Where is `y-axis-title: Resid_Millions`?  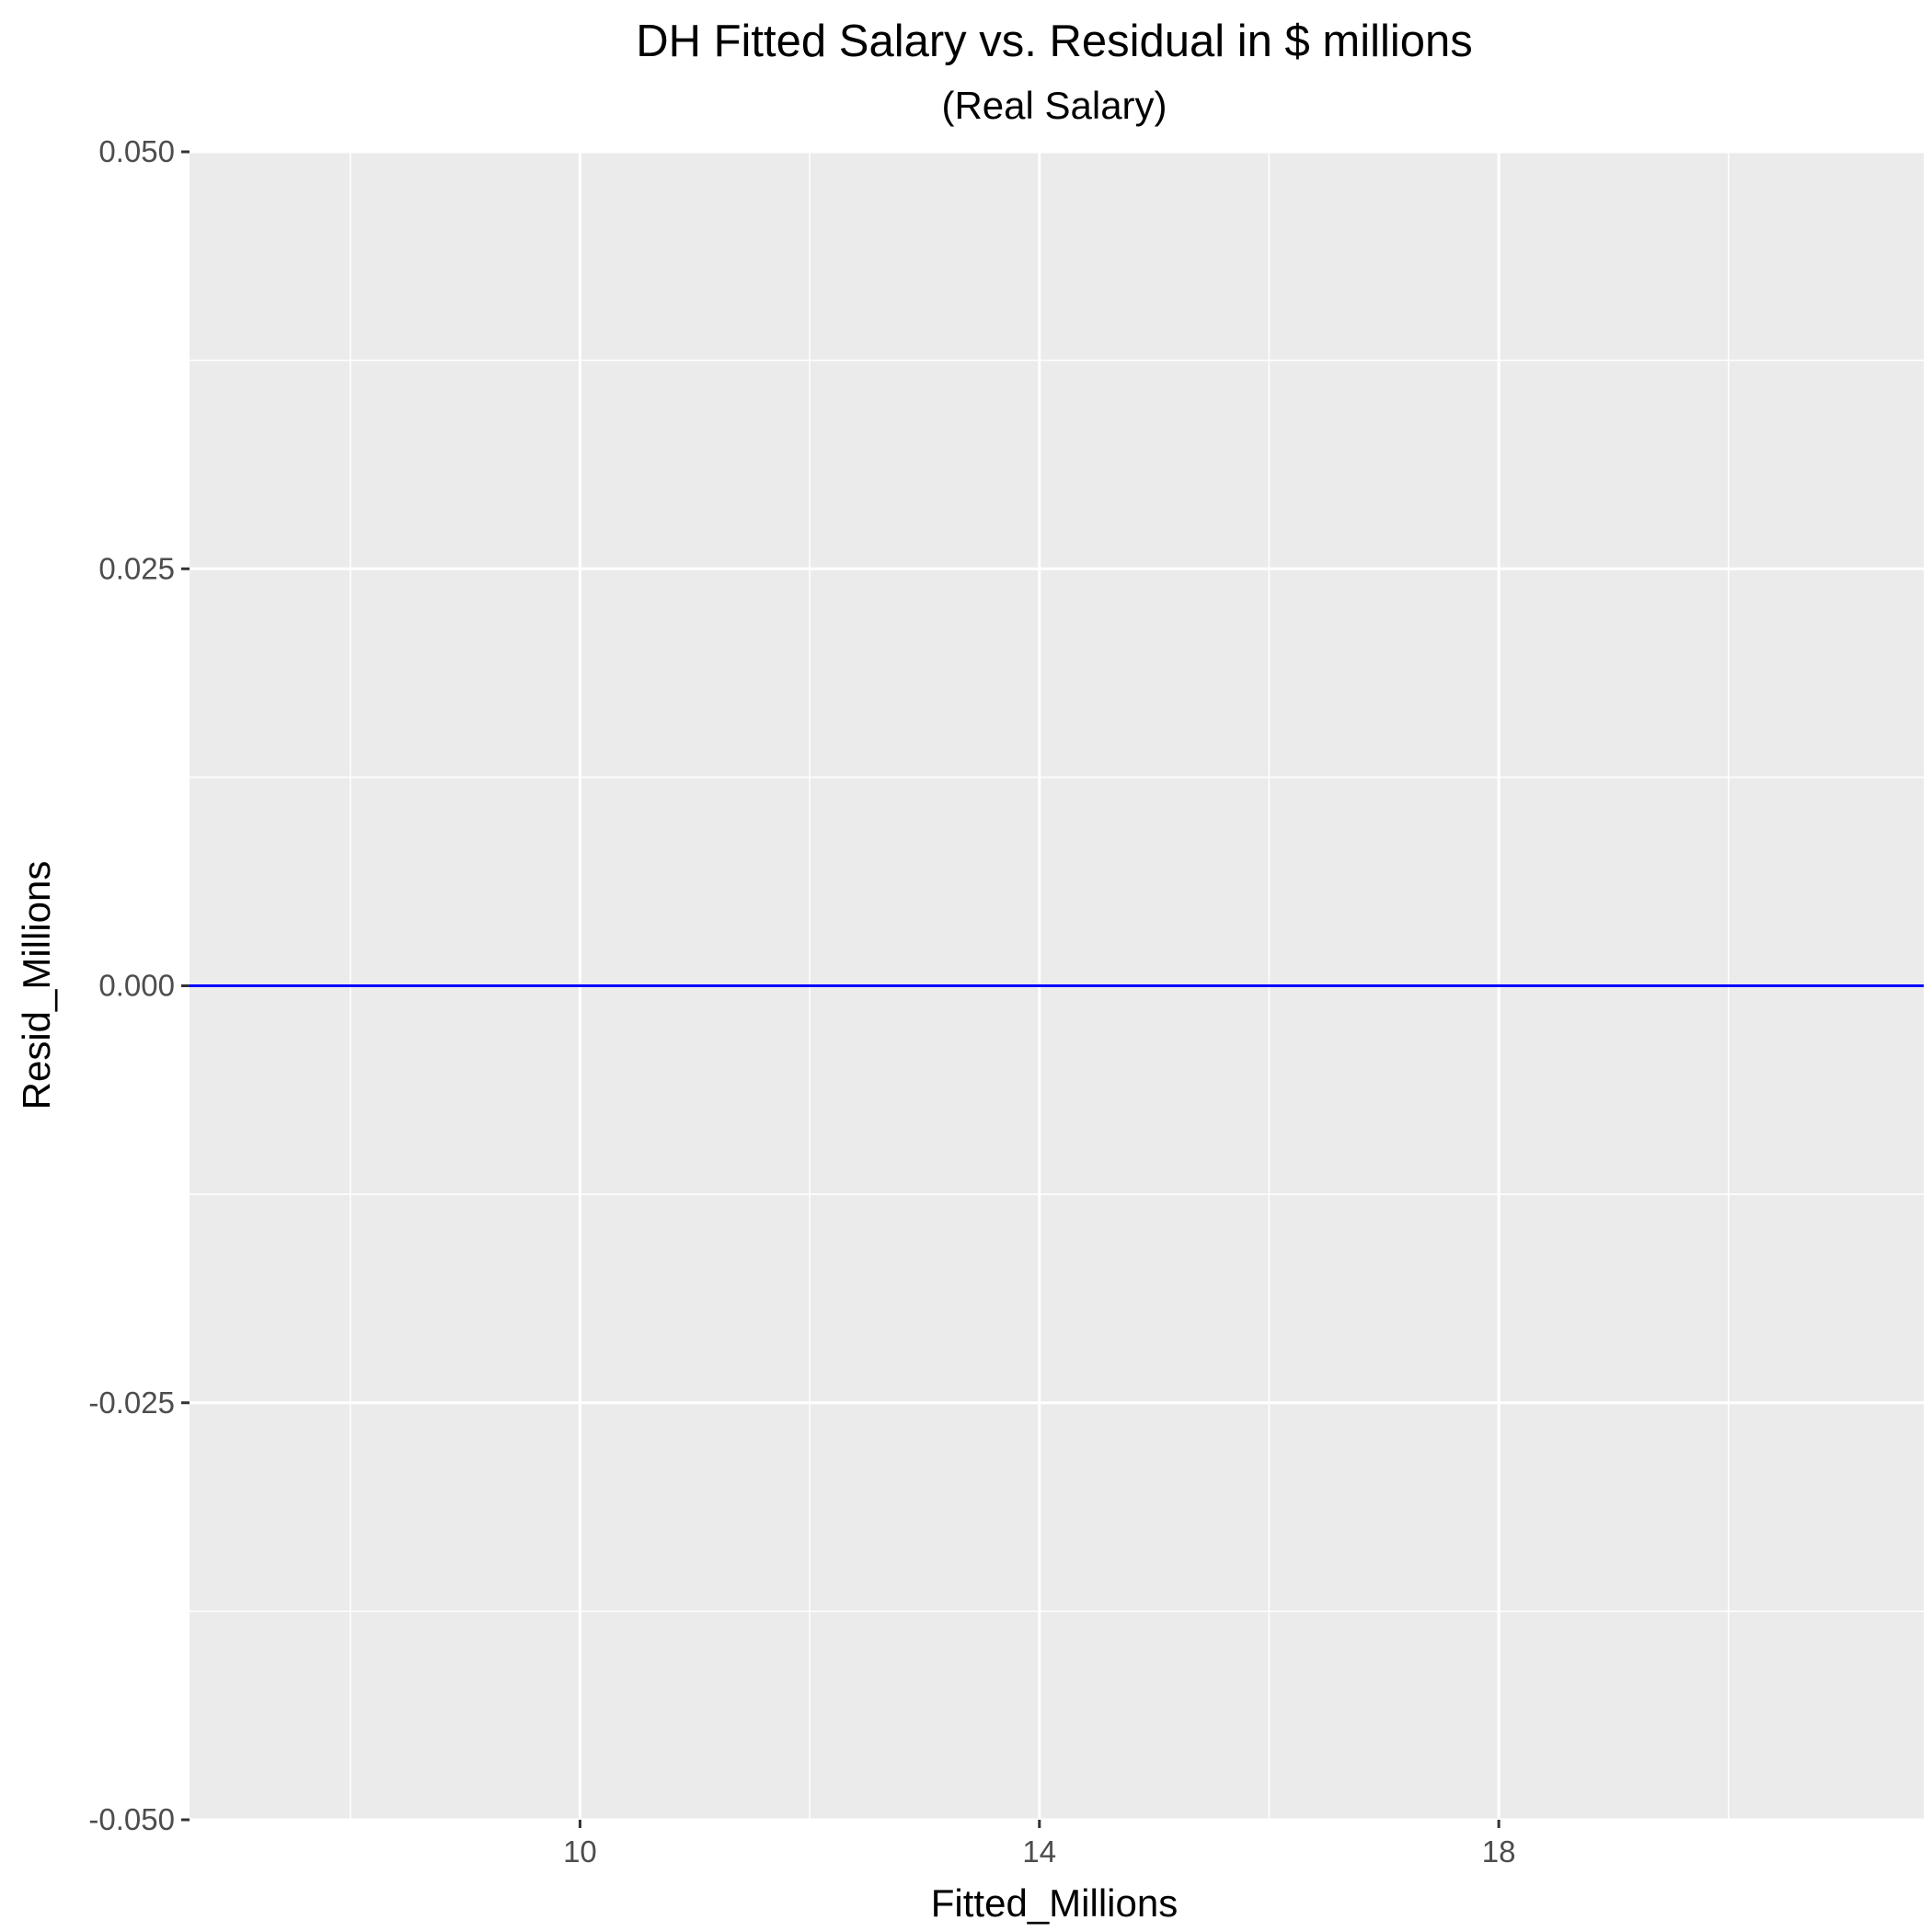 y-axis-title: Resid_Millions is located at coordinates (36, 985).